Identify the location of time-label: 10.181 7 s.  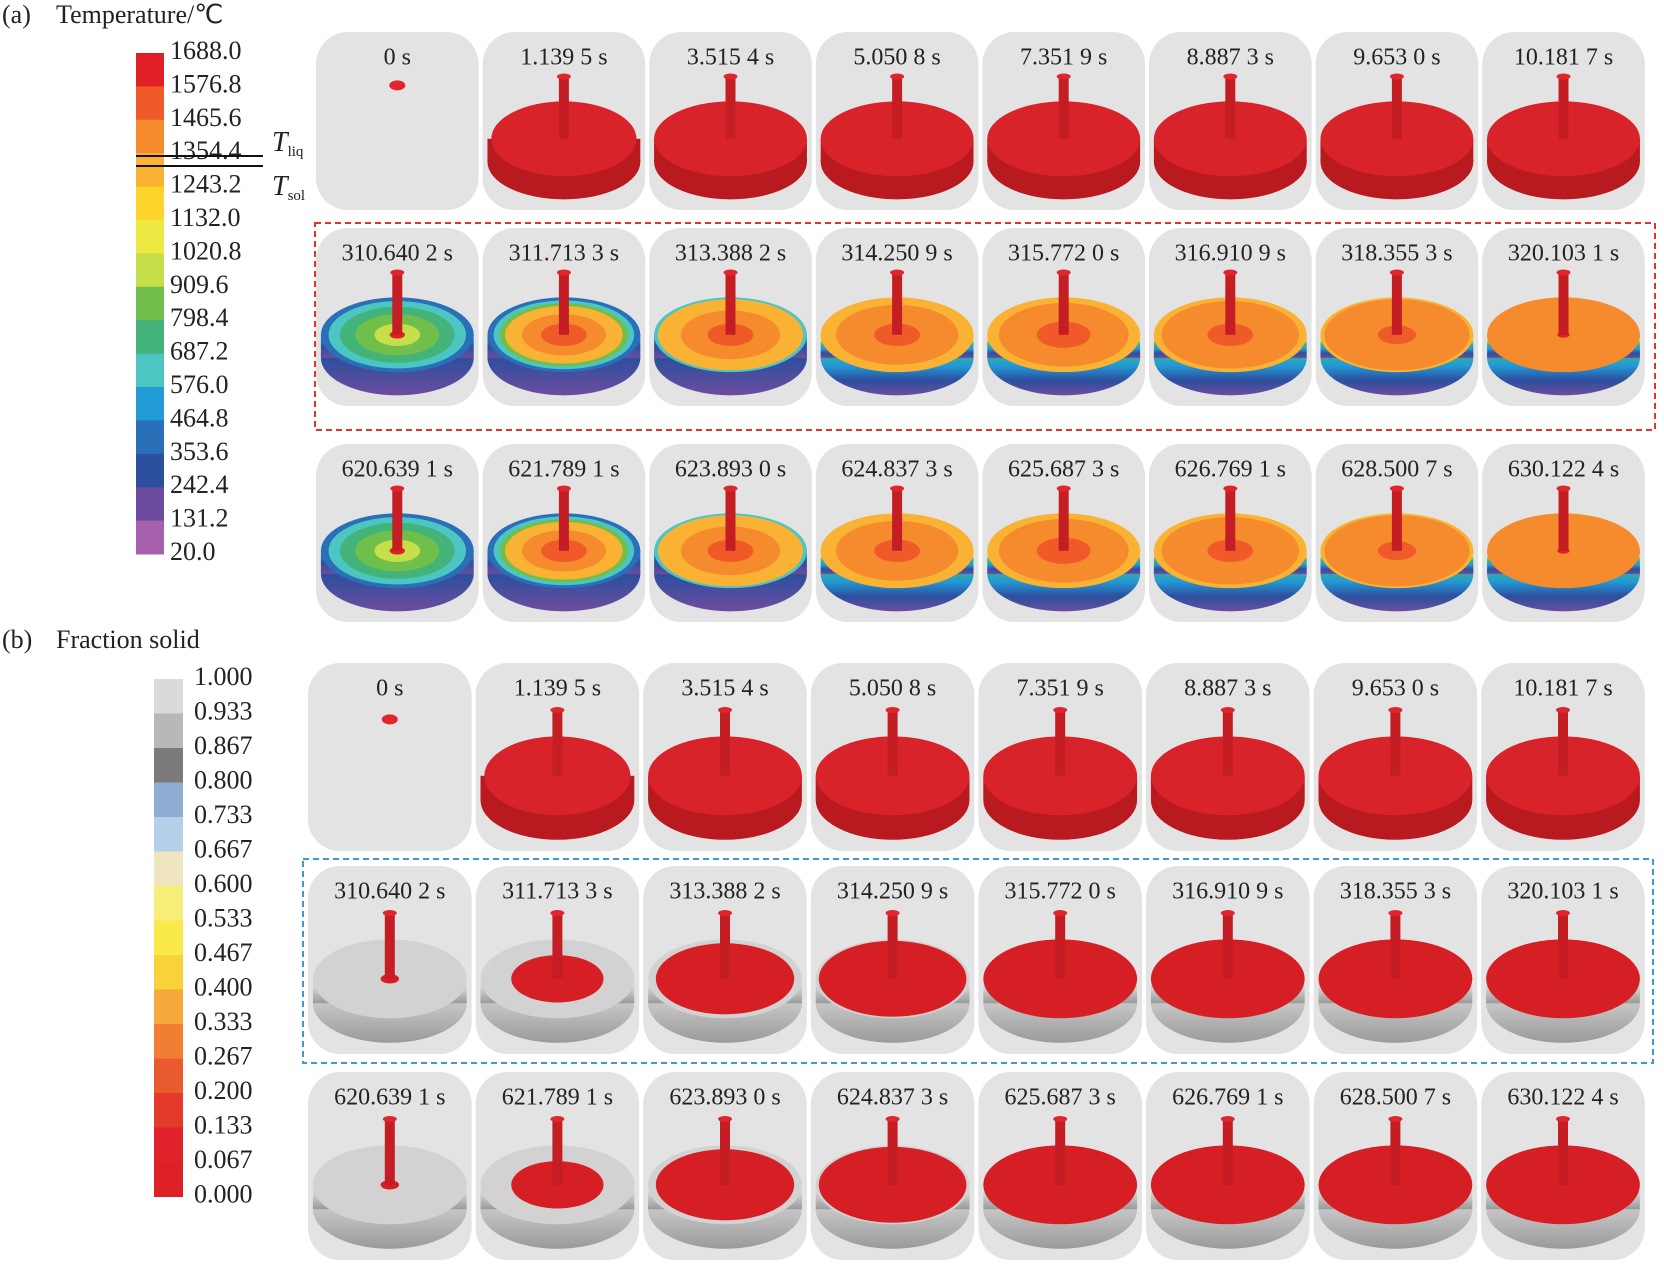
(1562, 689).